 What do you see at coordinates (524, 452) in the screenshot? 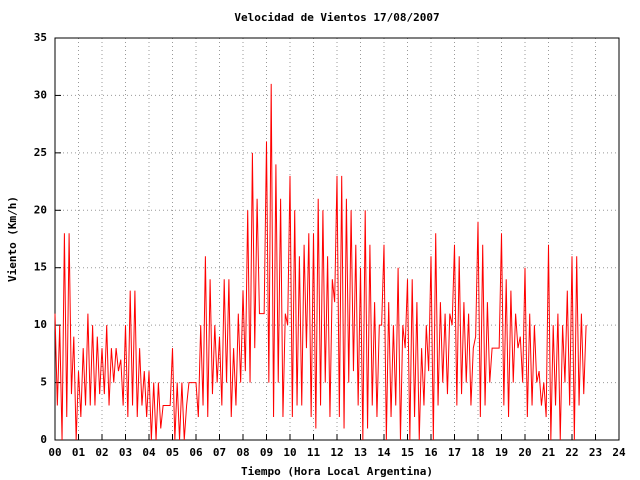
I see `x-tick-label: 20` at bounding box center [524, 452].